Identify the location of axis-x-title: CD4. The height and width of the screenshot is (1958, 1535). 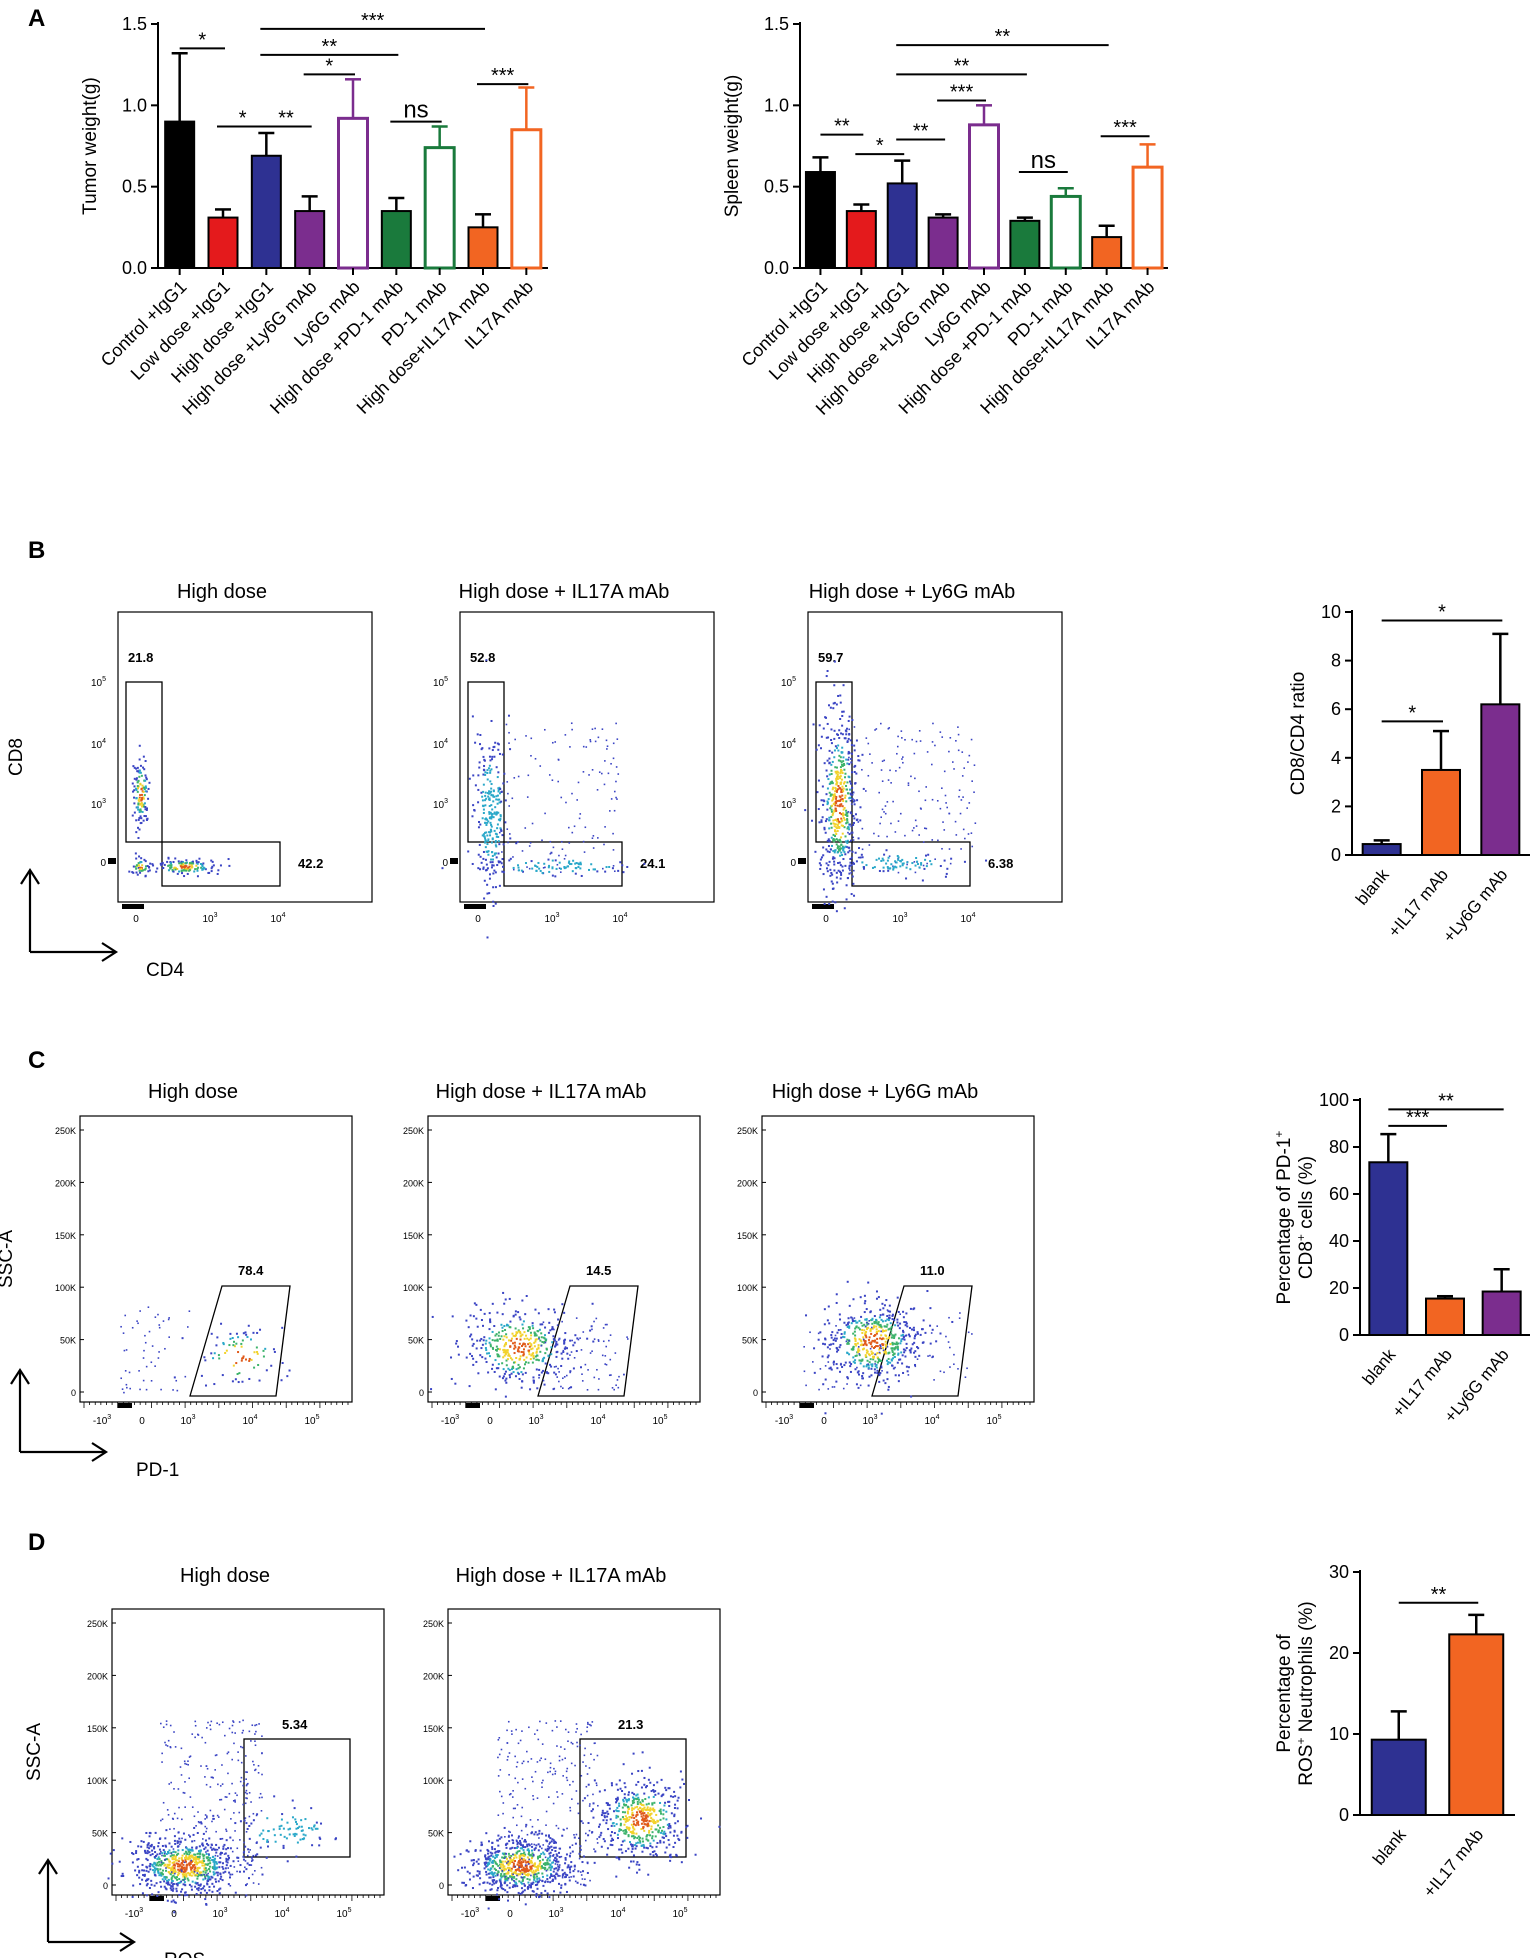
(165, 970).